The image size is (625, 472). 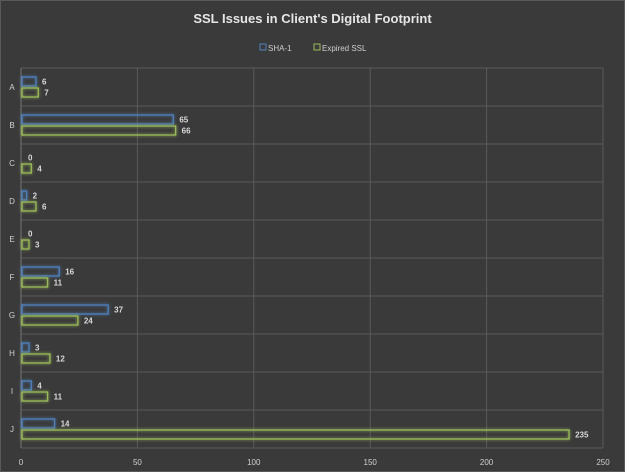 I want to click on y-tick-label: A, so click(x=12, y=87).